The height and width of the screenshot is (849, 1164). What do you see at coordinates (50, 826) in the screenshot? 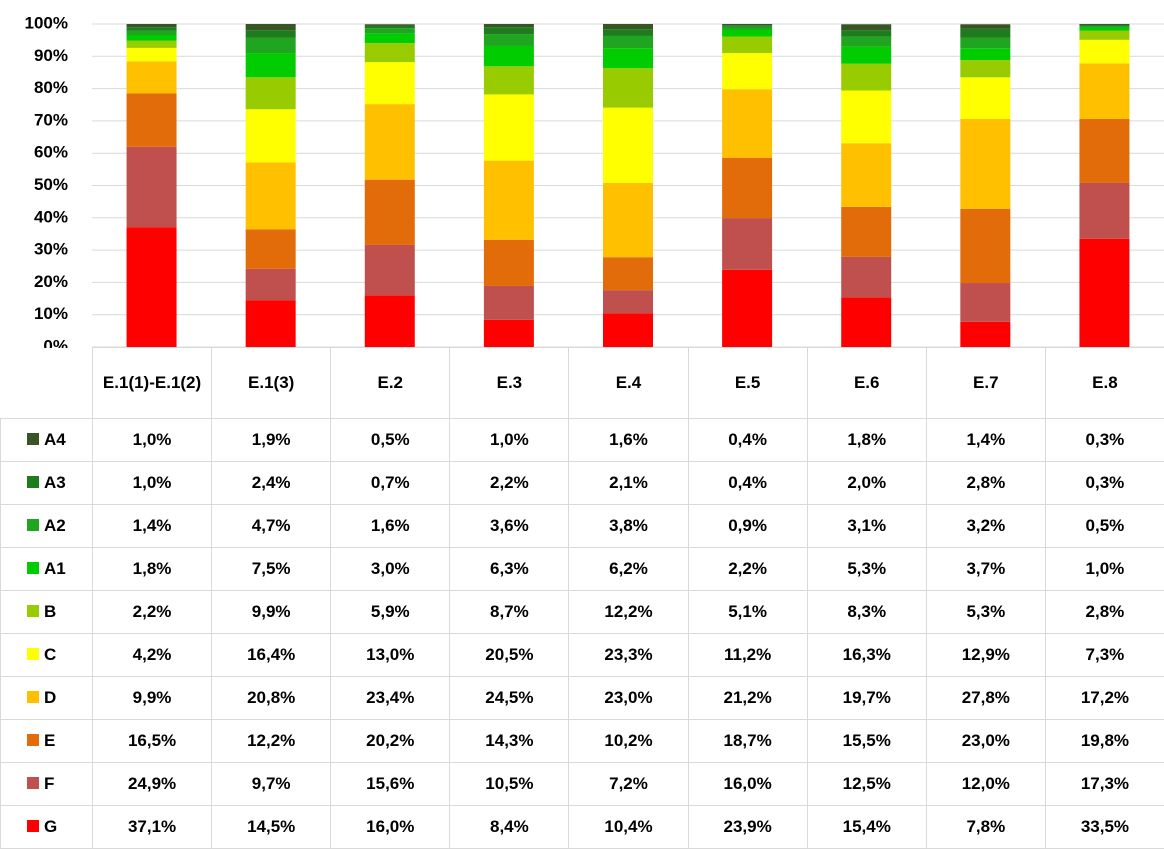
I see `legend-label: G` at bounding box center [50, 826].